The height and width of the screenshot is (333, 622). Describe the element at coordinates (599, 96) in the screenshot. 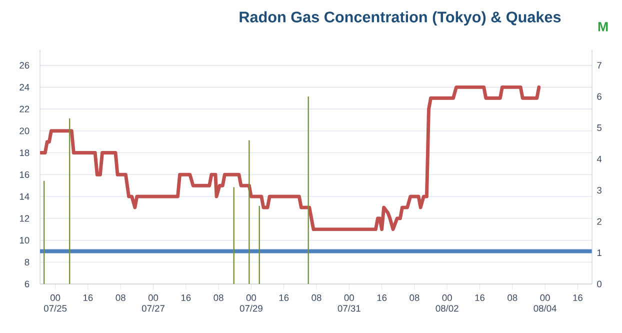

I see `y2-tick-label: 6` at that location.